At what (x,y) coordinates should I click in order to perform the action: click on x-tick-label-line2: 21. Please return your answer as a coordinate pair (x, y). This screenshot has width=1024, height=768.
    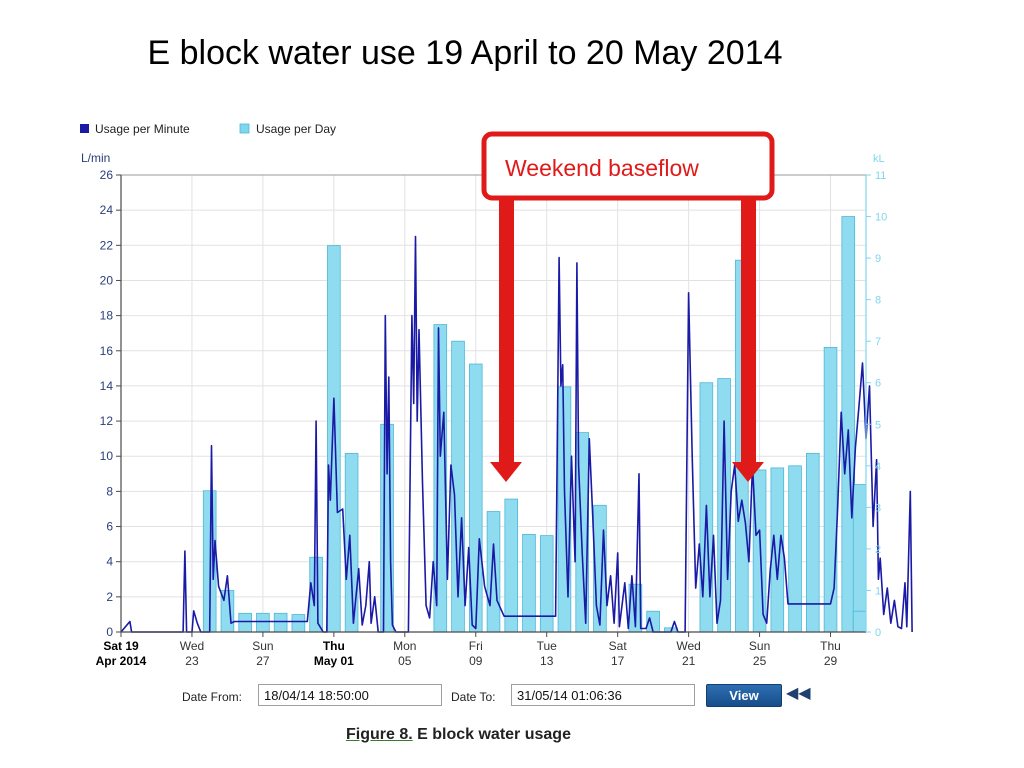
    Looking at the image, I should click on (689, 661).